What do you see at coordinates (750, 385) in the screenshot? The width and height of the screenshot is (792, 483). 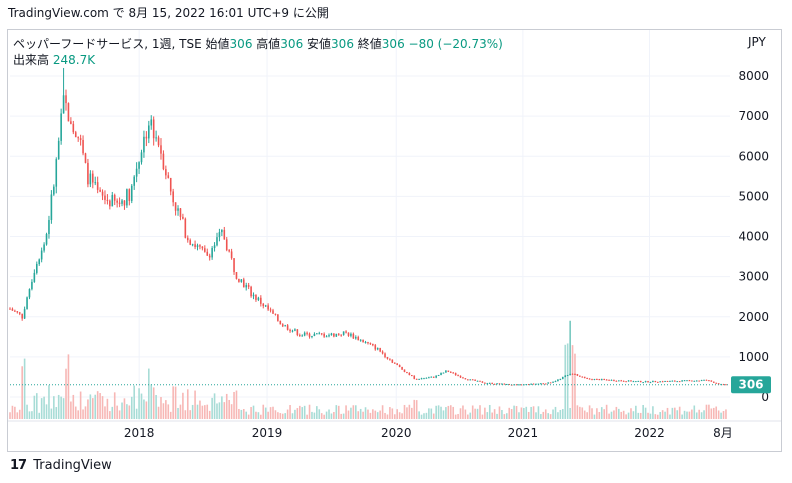 I see `last-price-text: 306` at bounding box center [750, 385].